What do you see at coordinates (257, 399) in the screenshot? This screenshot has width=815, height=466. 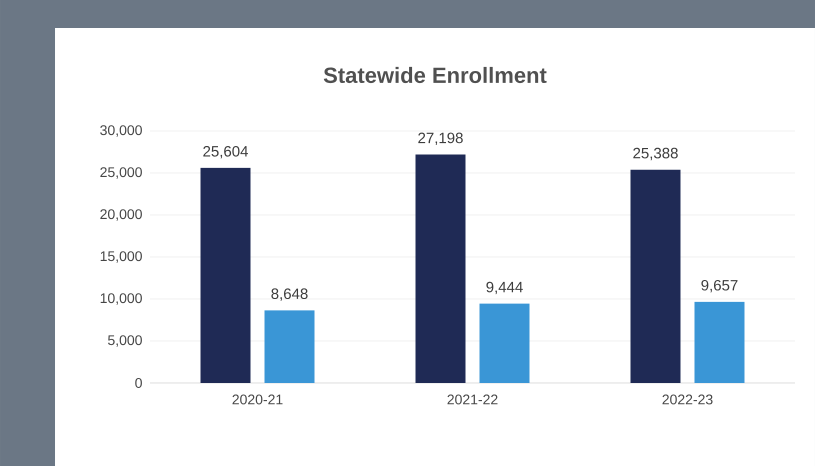 I see `x-tick-label: 2020-21` at bounding box center [257, 399].